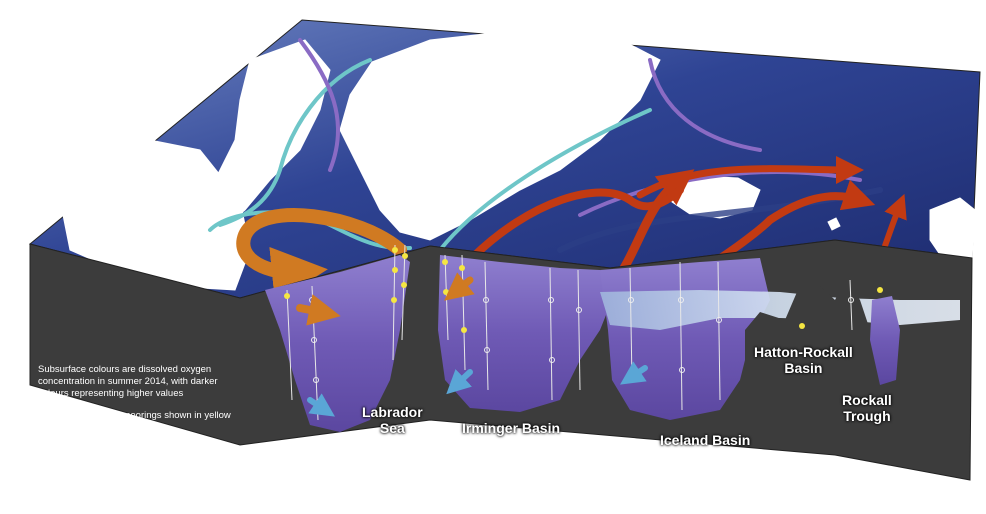 This screenshot has height=514, width=986. What do you see at coordinates (867, 408) in the screenshot?
I see `label-rockall-trough: Rockall Trough` at bounding box center [867, 408].